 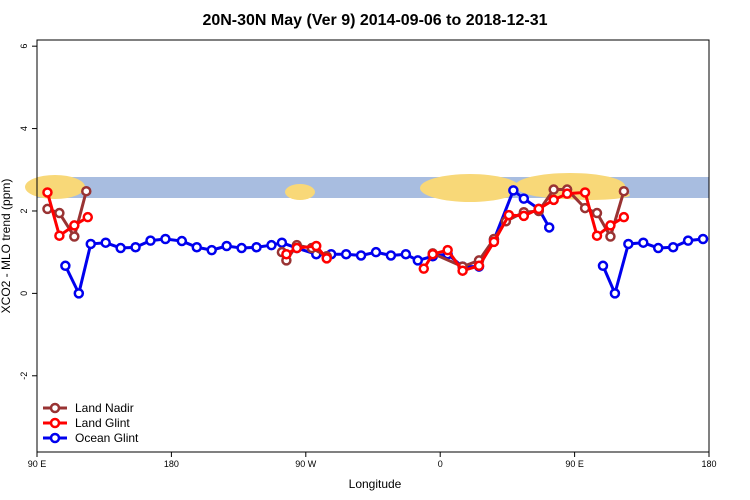 I want to click on y-tick-label: -2, so click(x=24, y=376).